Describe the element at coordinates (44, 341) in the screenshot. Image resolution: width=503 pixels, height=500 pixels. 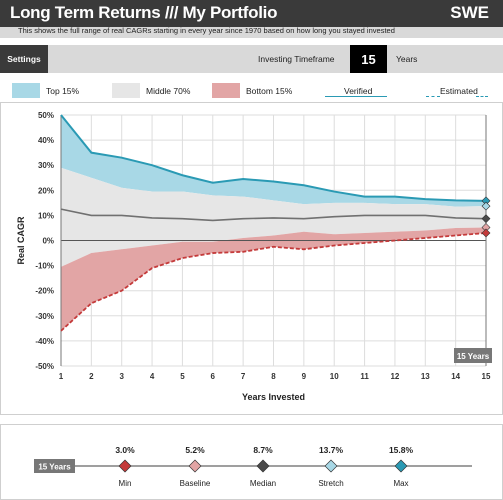
I see `y-tick-label: -40%` at that location.